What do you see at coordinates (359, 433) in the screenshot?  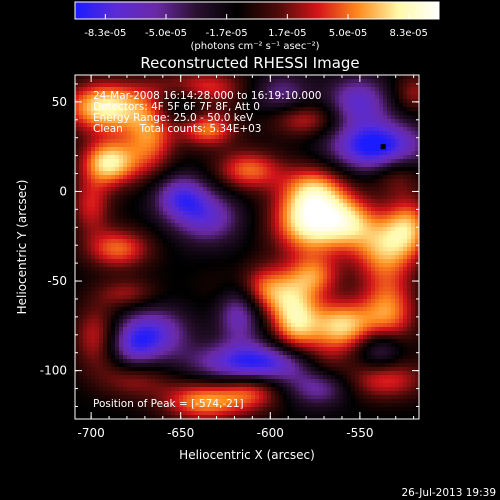 I see `x-axis-tick-label: -550` at bounding box center [359, 433].